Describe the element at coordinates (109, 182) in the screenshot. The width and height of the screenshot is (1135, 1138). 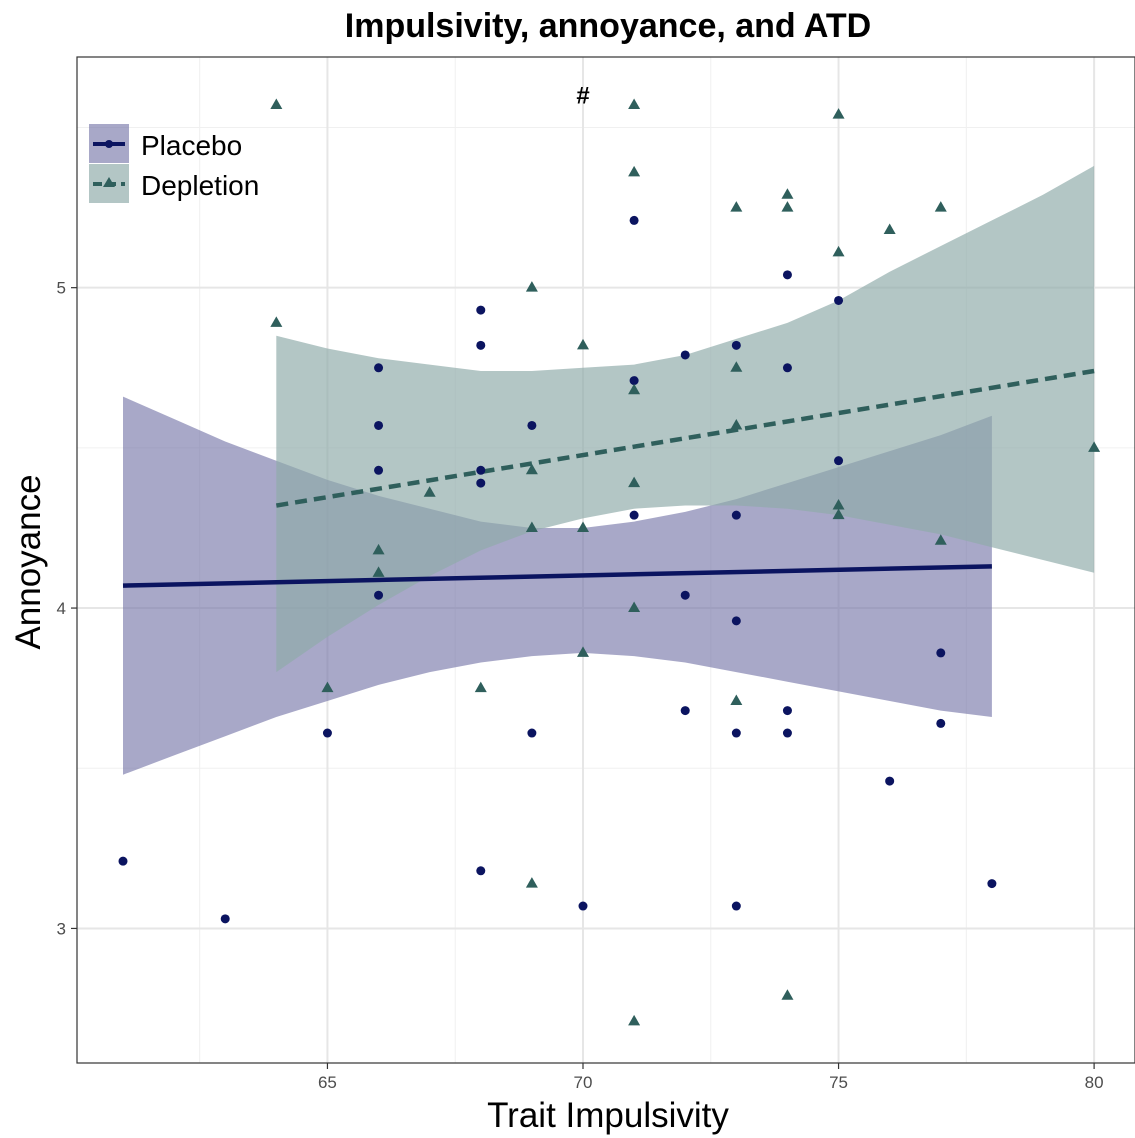
I see `legend-key-depletion-marker` at that location.